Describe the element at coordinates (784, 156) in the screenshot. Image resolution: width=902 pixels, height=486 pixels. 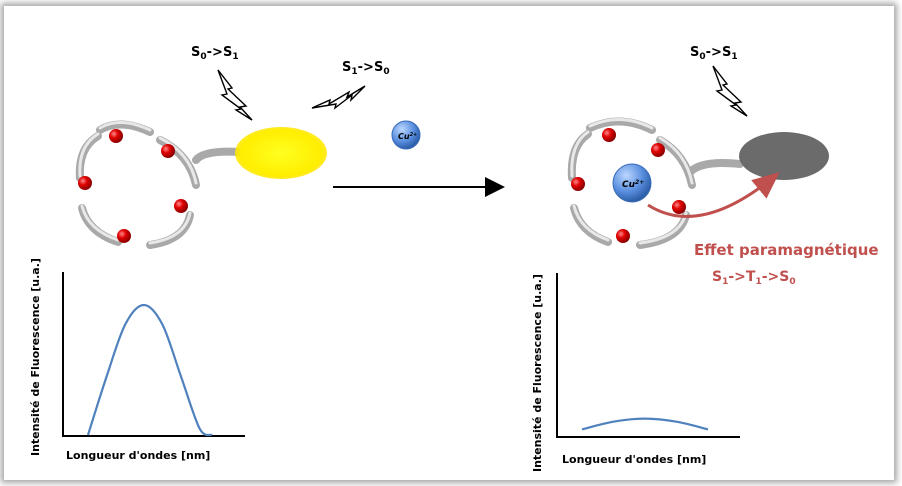
I see `fluorophore-quenched` at that location.